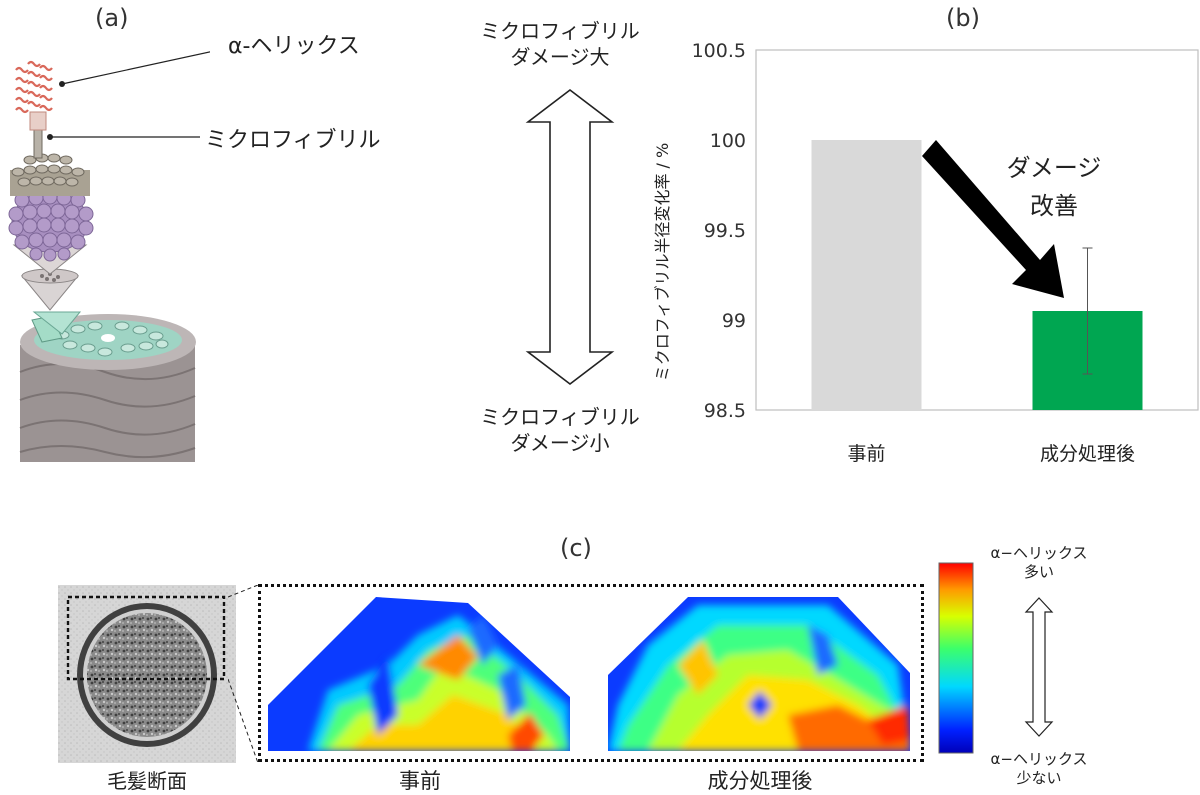 The height and width of the screenshot is (795, 1200). I want to click on colorbar-low-label: α−ヘリックス 少ない, so click(1039, 769).